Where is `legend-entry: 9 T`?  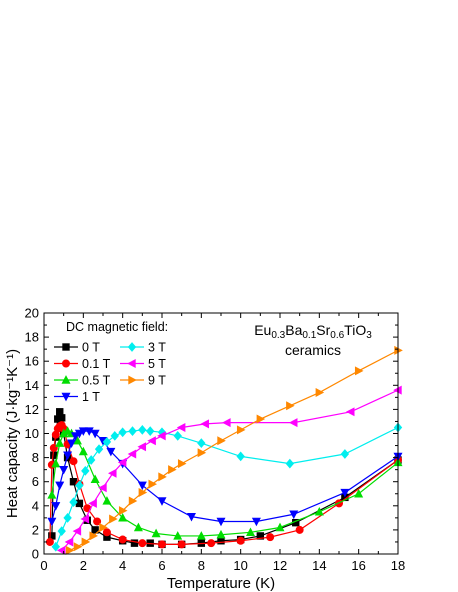
legend-entry: 9 T is located at coordinates (143, 381).